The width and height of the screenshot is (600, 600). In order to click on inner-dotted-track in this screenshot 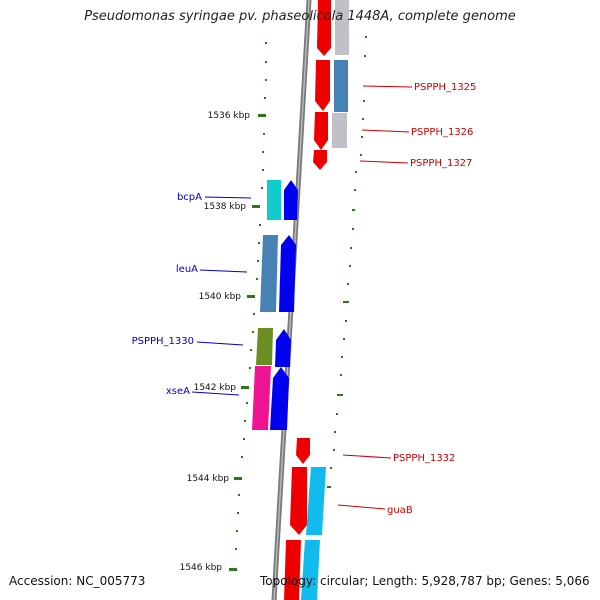, I will do `click(251, 296)`.